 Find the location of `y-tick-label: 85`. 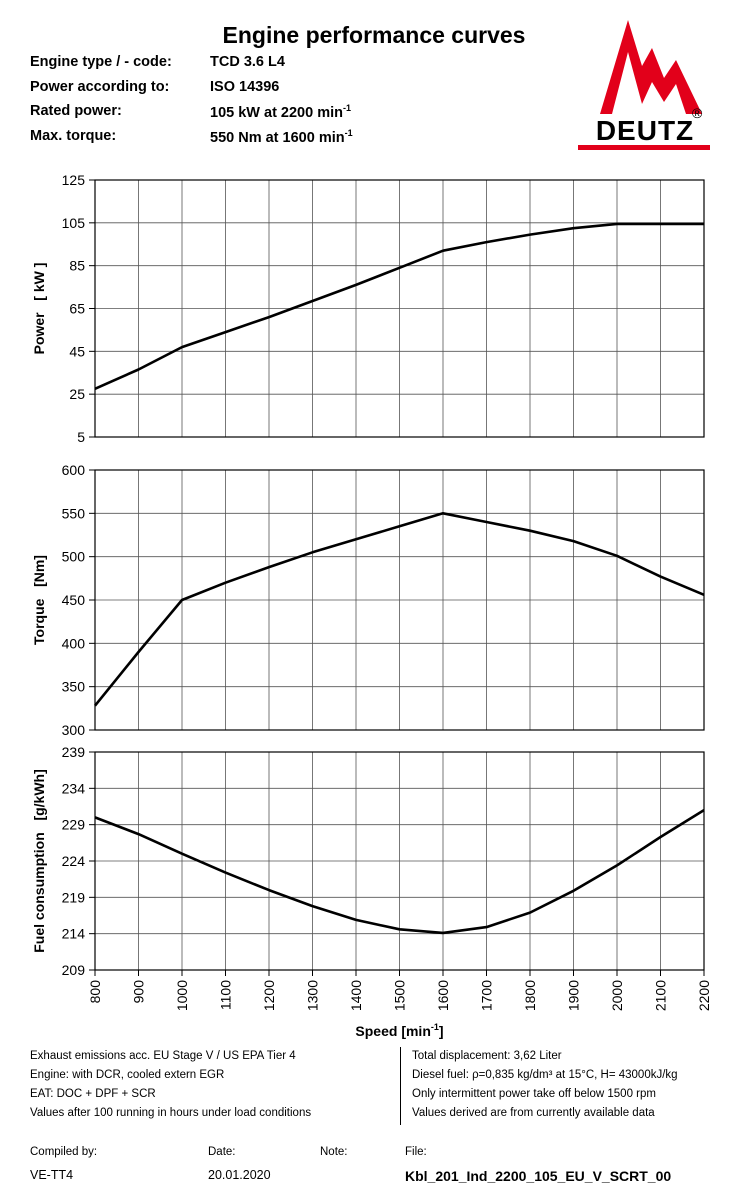

y-tick-label: 85 is located at coordinates (77, 266).